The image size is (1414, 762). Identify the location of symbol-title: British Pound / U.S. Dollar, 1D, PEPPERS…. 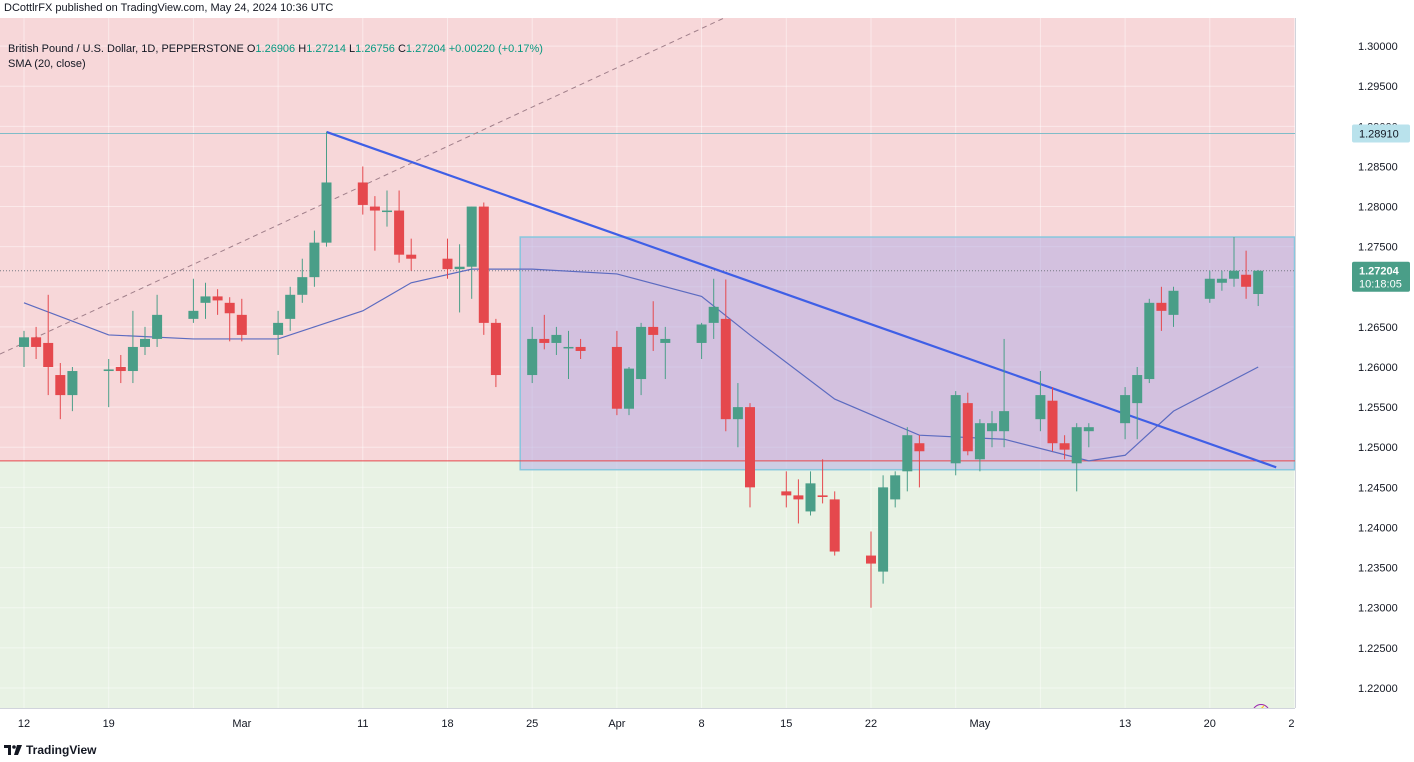
(126, 49).